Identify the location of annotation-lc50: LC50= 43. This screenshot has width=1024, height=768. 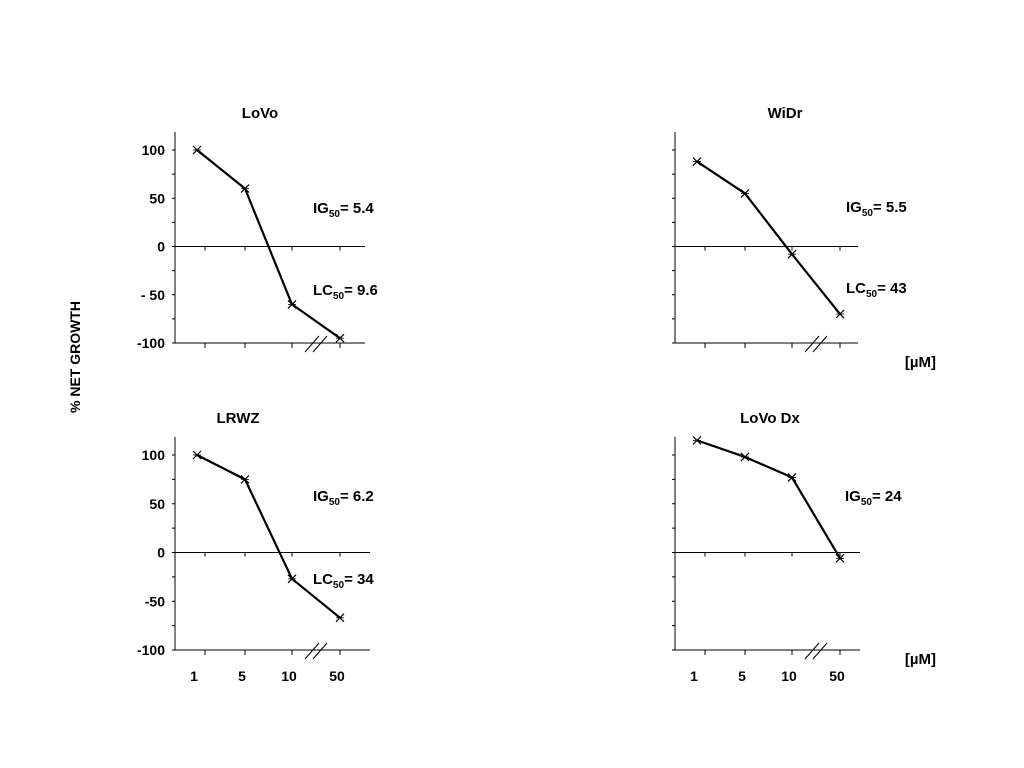
(876, 290).